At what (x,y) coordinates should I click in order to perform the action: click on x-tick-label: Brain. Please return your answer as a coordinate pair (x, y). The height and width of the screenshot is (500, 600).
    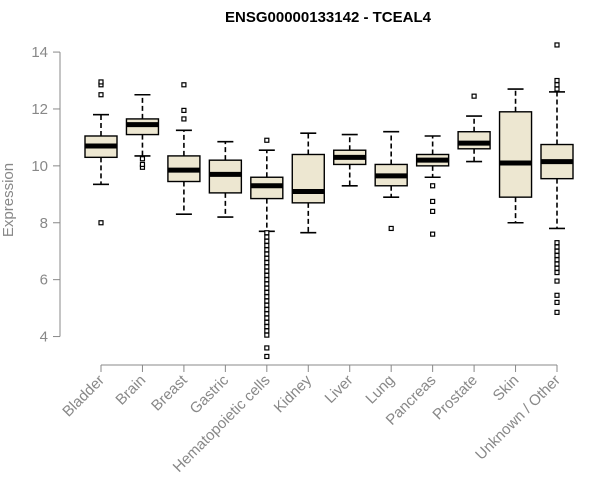
    Looking at the image, I should click on (130, 390).